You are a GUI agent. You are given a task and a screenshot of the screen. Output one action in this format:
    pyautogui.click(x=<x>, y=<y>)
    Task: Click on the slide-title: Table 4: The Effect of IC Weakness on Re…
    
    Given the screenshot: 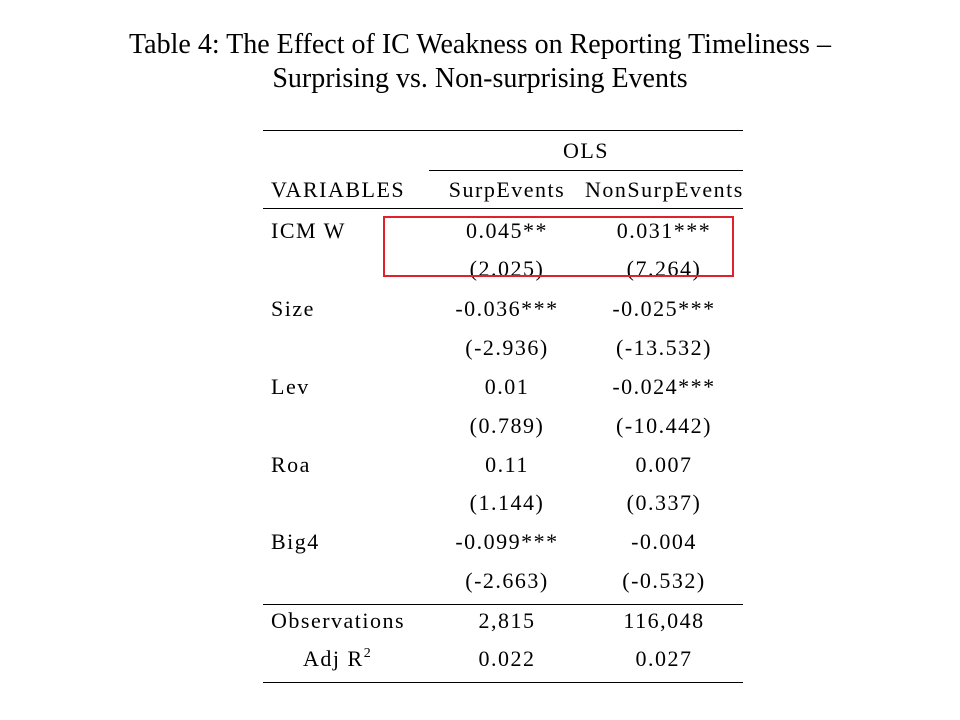 What is the action you would take?
    pyautogui.click(x=480, y=62)
    